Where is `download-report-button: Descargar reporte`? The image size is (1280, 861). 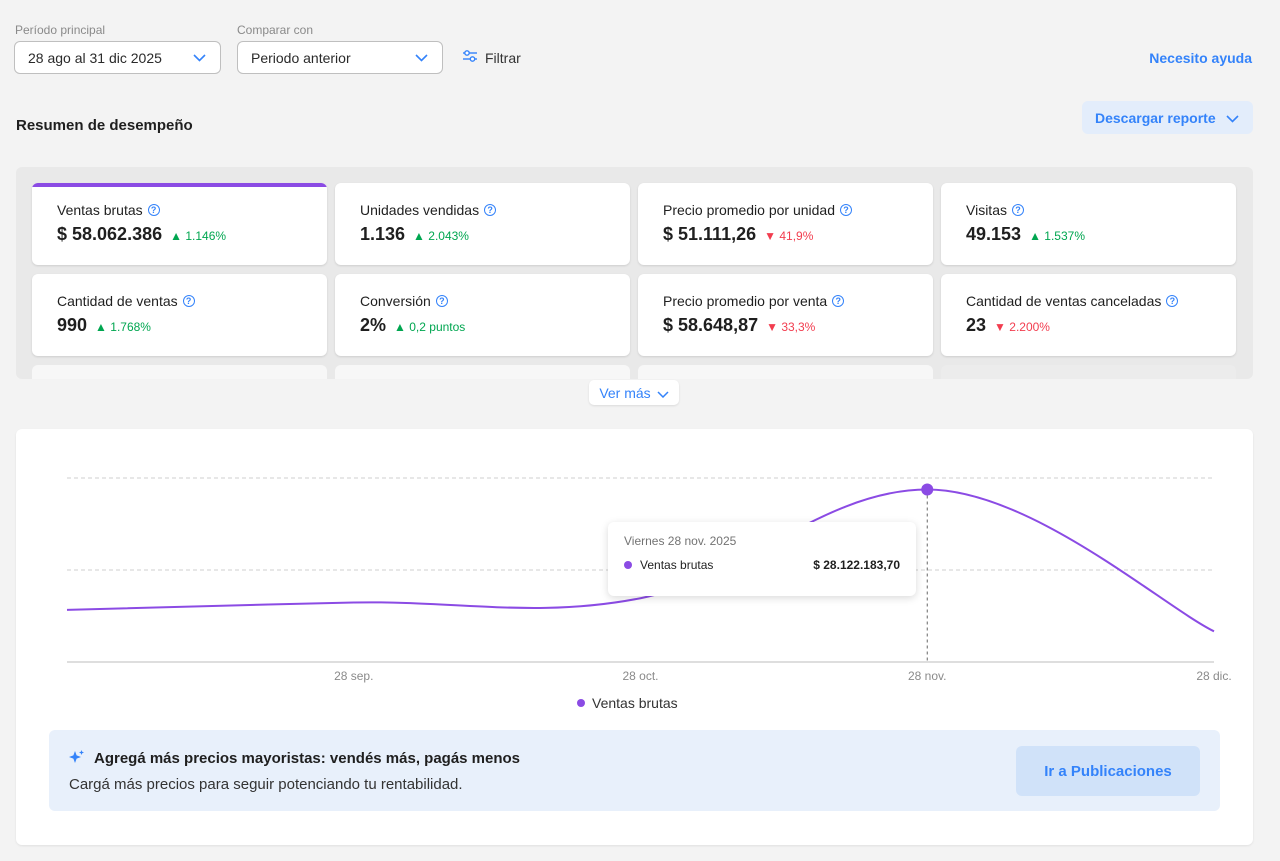
download-report-button: Descargar reporte is located at coordinates (1167, 117).